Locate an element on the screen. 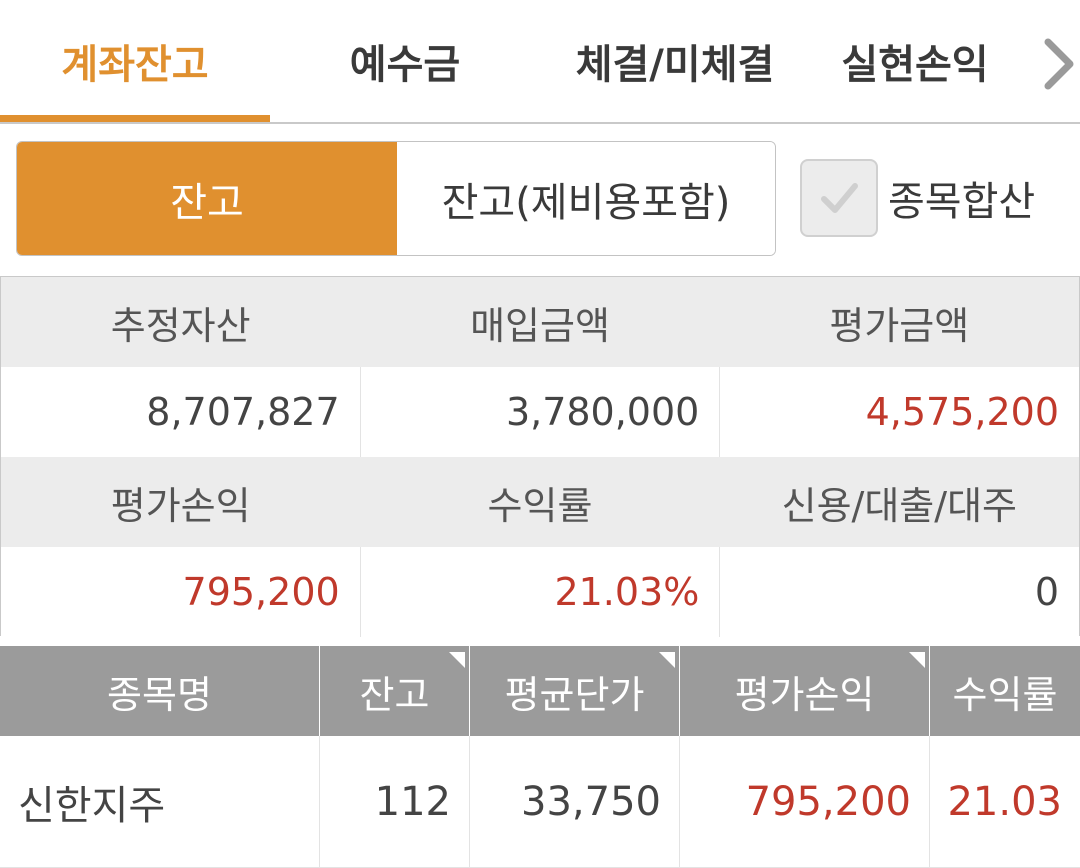  return-rate-label: 수익률 is located at coordinates (540, 505).